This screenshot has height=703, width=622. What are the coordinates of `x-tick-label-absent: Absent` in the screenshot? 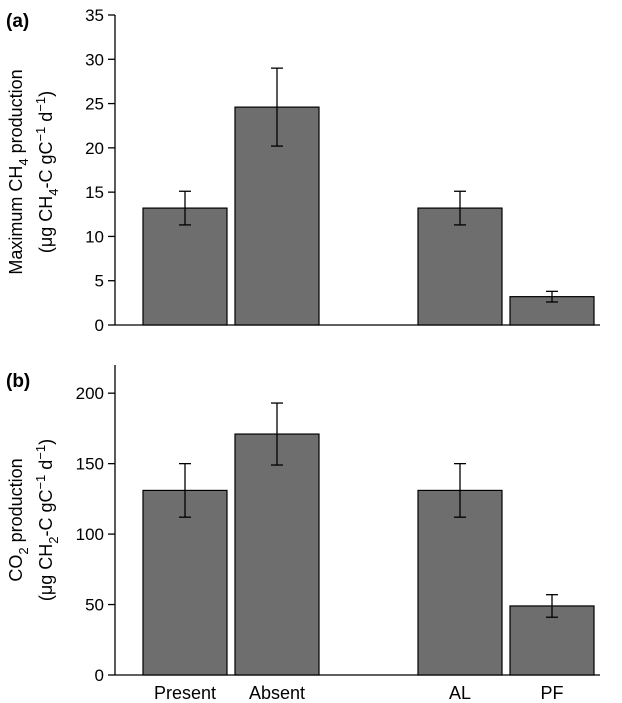 It's located at (277, 693).